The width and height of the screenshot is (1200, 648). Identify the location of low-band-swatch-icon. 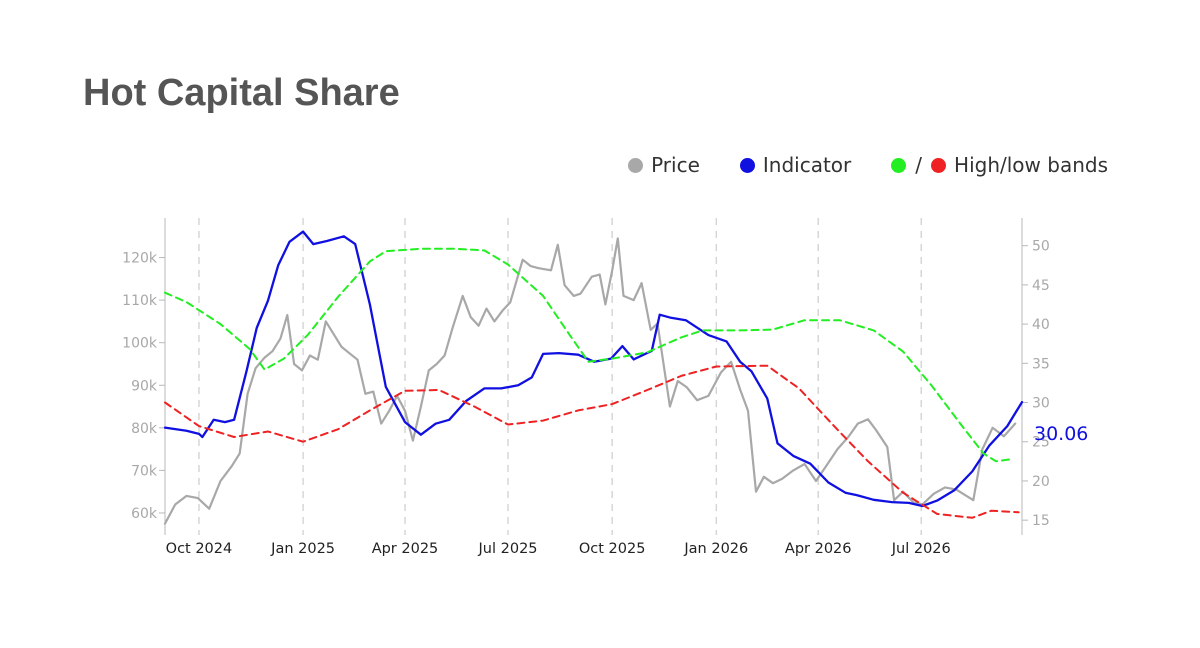
(939, 165).